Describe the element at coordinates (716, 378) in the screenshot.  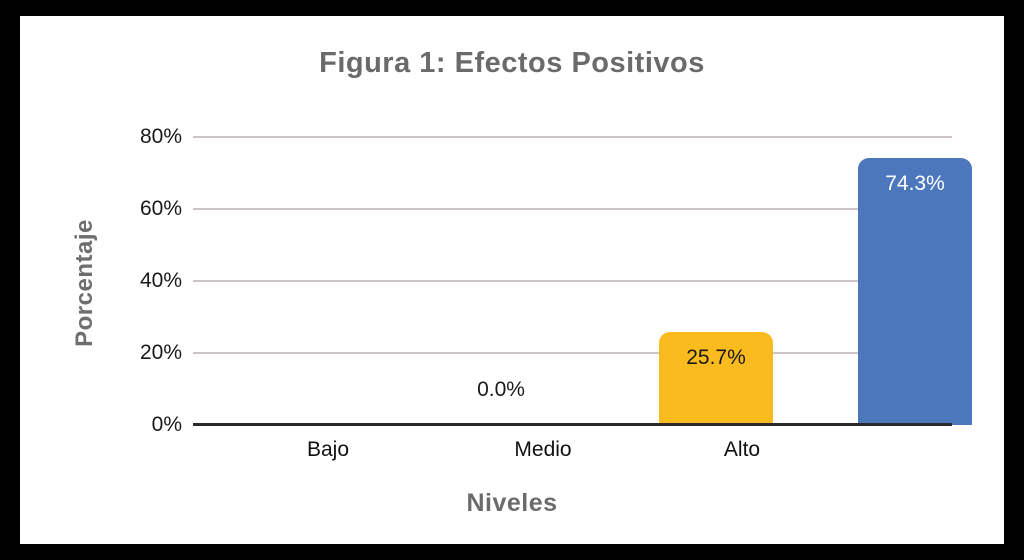
I see `bar-medio` at that location.